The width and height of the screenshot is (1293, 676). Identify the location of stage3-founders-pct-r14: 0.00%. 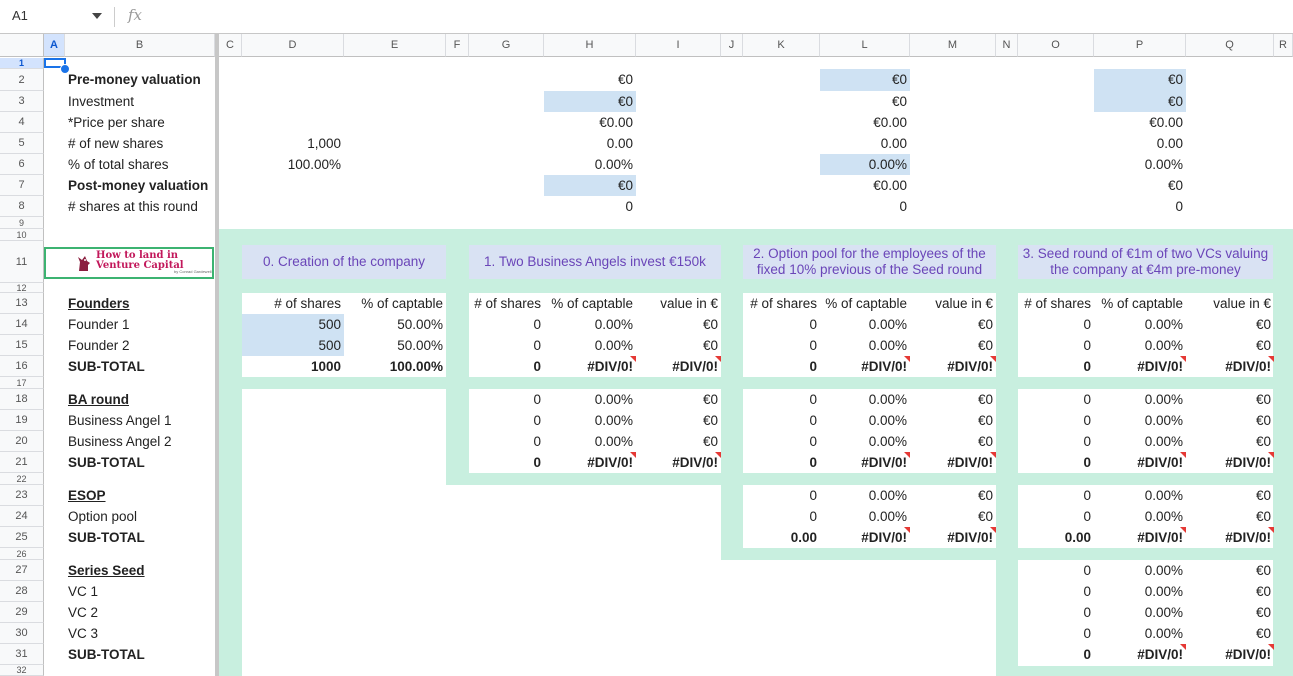
(1163, 324).